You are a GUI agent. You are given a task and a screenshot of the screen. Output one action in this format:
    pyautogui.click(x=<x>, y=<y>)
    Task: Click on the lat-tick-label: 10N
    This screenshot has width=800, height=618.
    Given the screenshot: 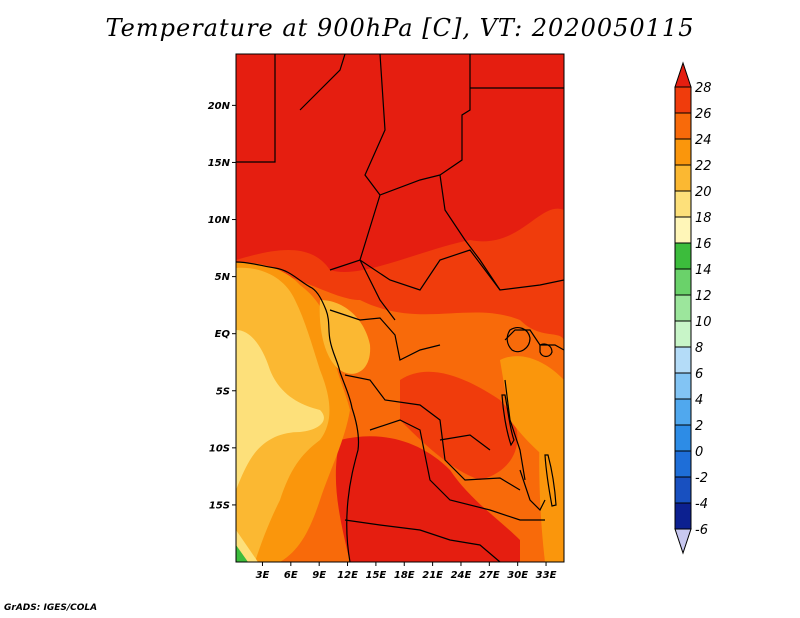 What is the action you would take?
    pyautogui.click(x=219, y=220)
    